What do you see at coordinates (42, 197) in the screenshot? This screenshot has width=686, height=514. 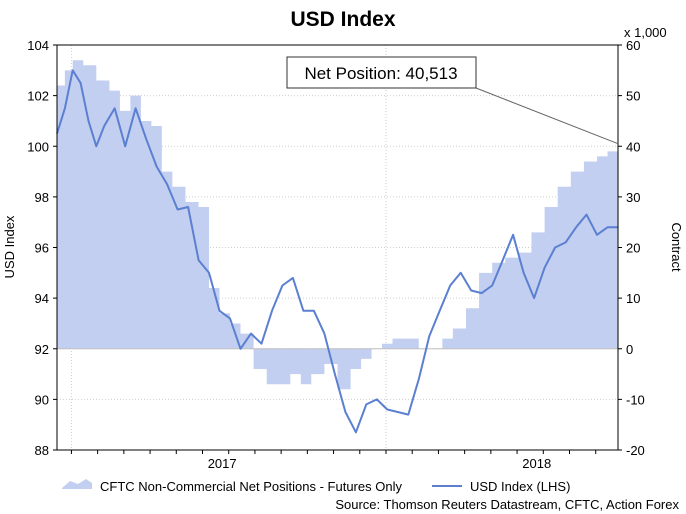 I see `left-tick-label: 98` at bounding box center [42, 197].